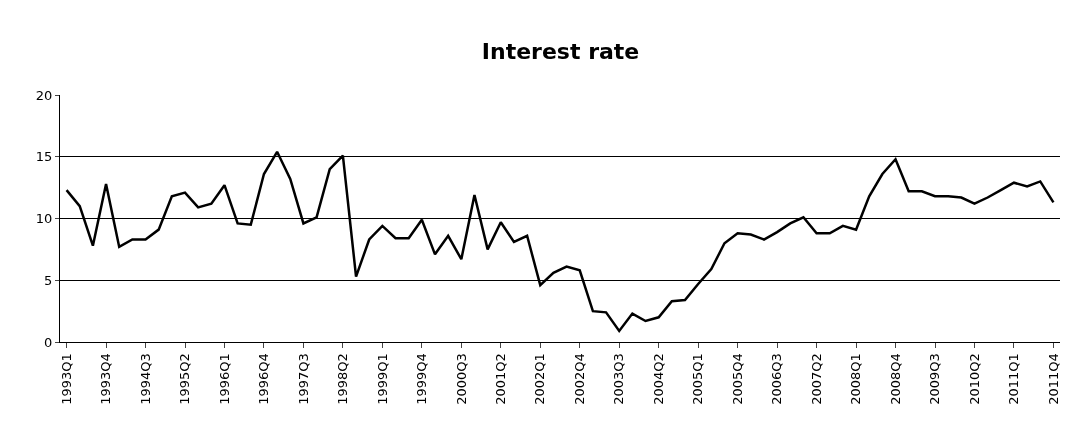 The width and height of the screenshot is (1078, 437). Describe the element at coordinates (382, 379) in the screenshot. I see `x-tick-label: 1999Q1` at that location.